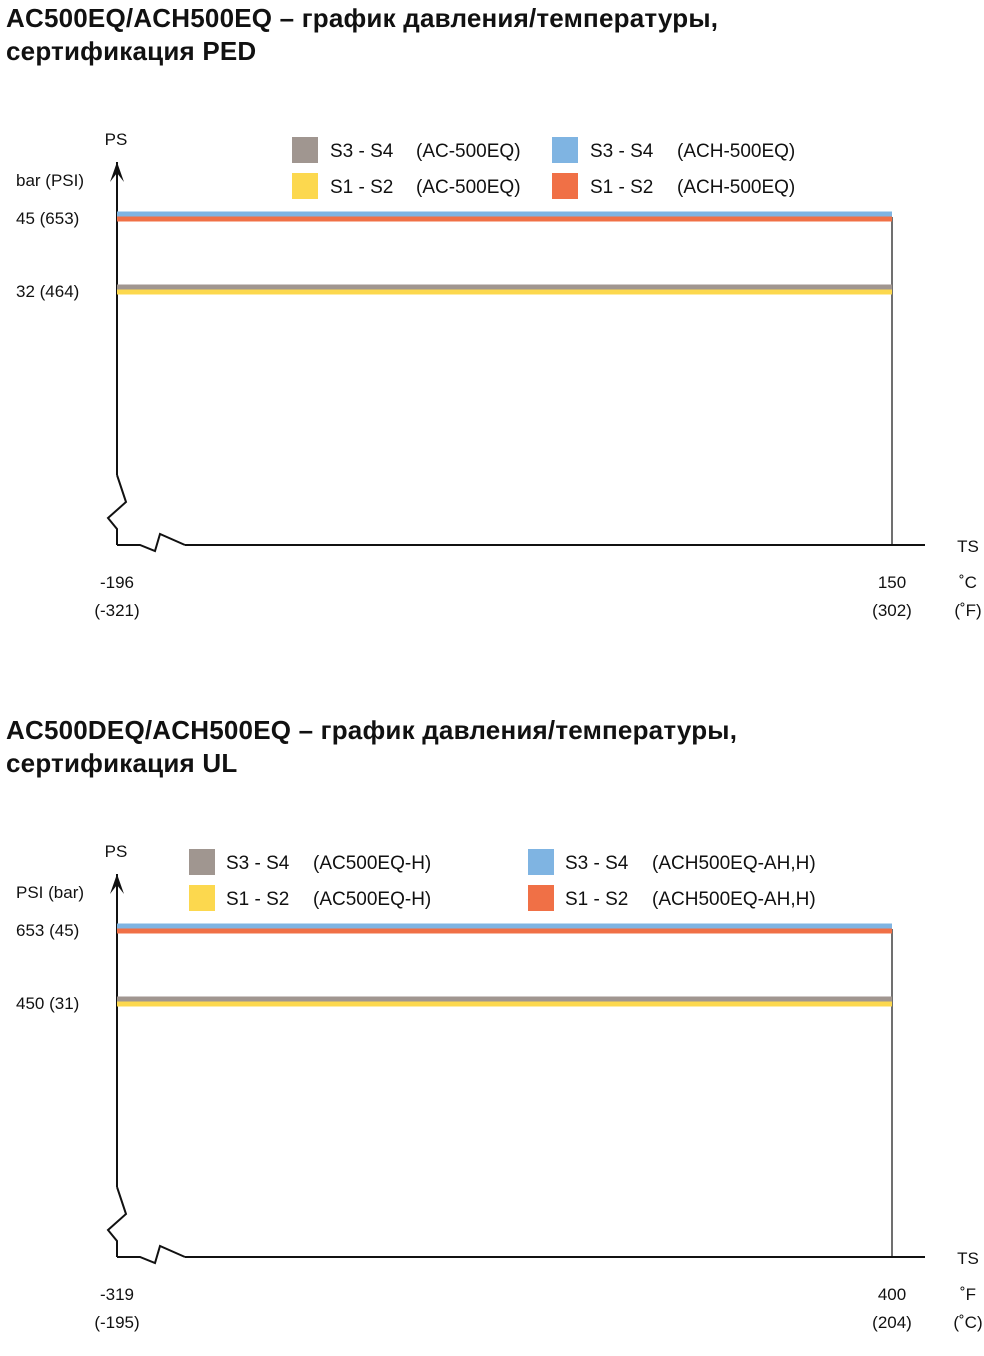 The width and height of the screenshot is (984, 1356). I want to click on legend-model-orange: (ACH500EQ-AH,H), so click(734, 899).